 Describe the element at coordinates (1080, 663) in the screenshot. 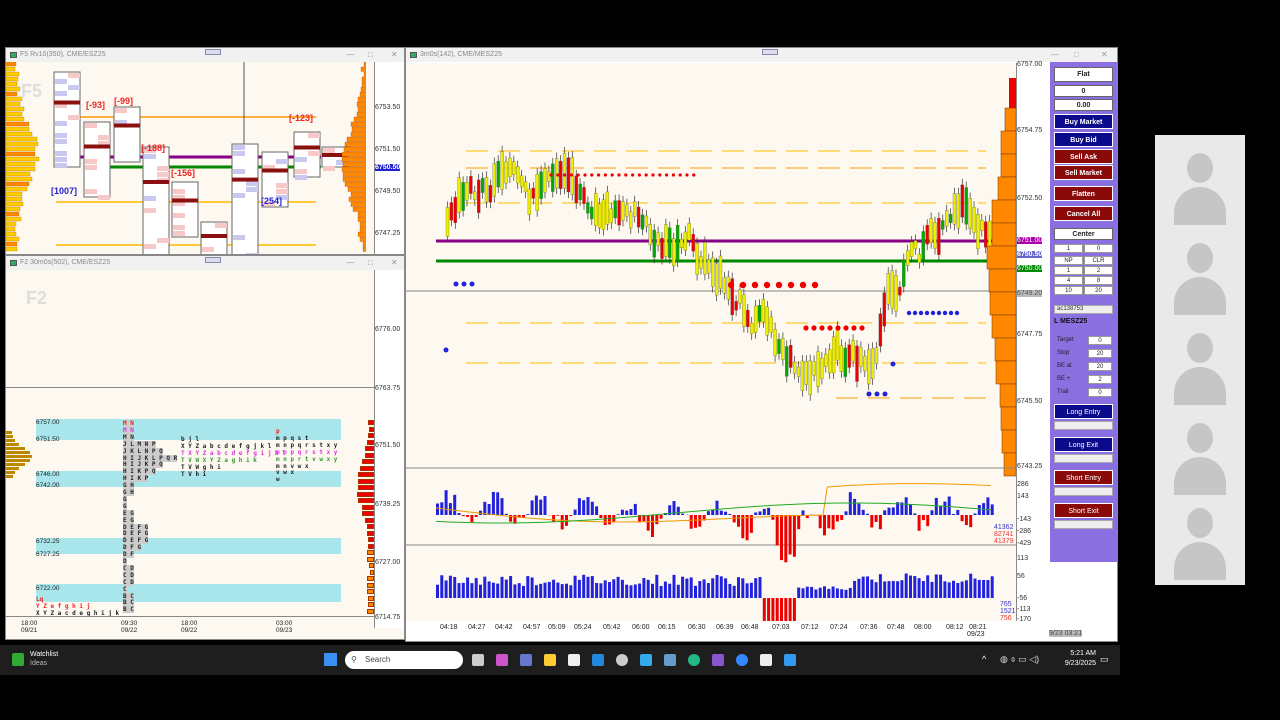

I see `clock-date: 9/23/2025` at that location.